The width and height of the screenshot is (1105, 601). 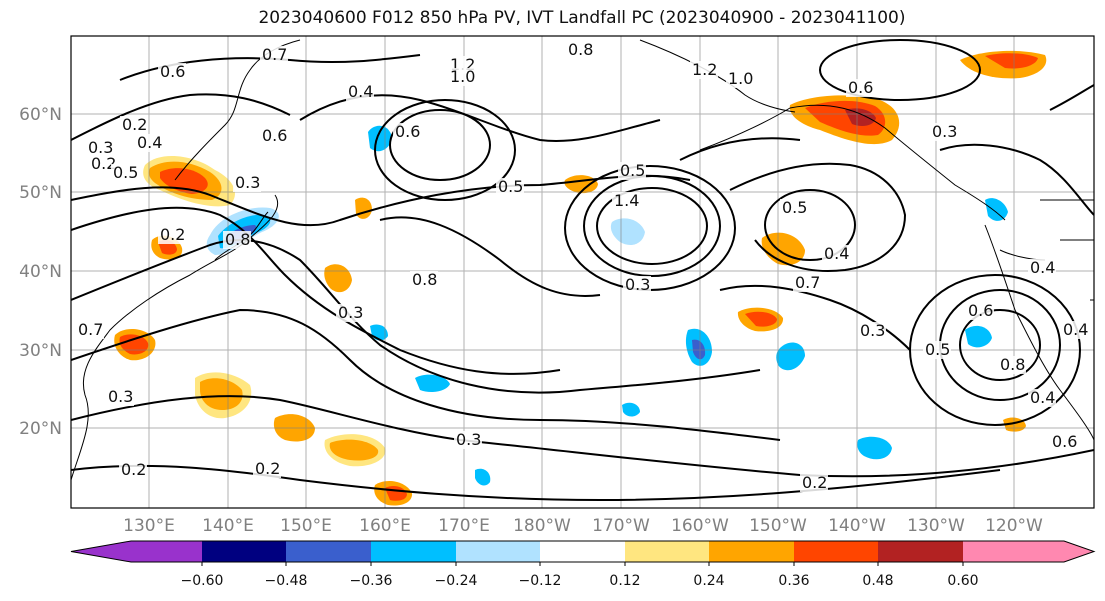 I want to click on lat-label: 20°N, so click(x=40, y=429).